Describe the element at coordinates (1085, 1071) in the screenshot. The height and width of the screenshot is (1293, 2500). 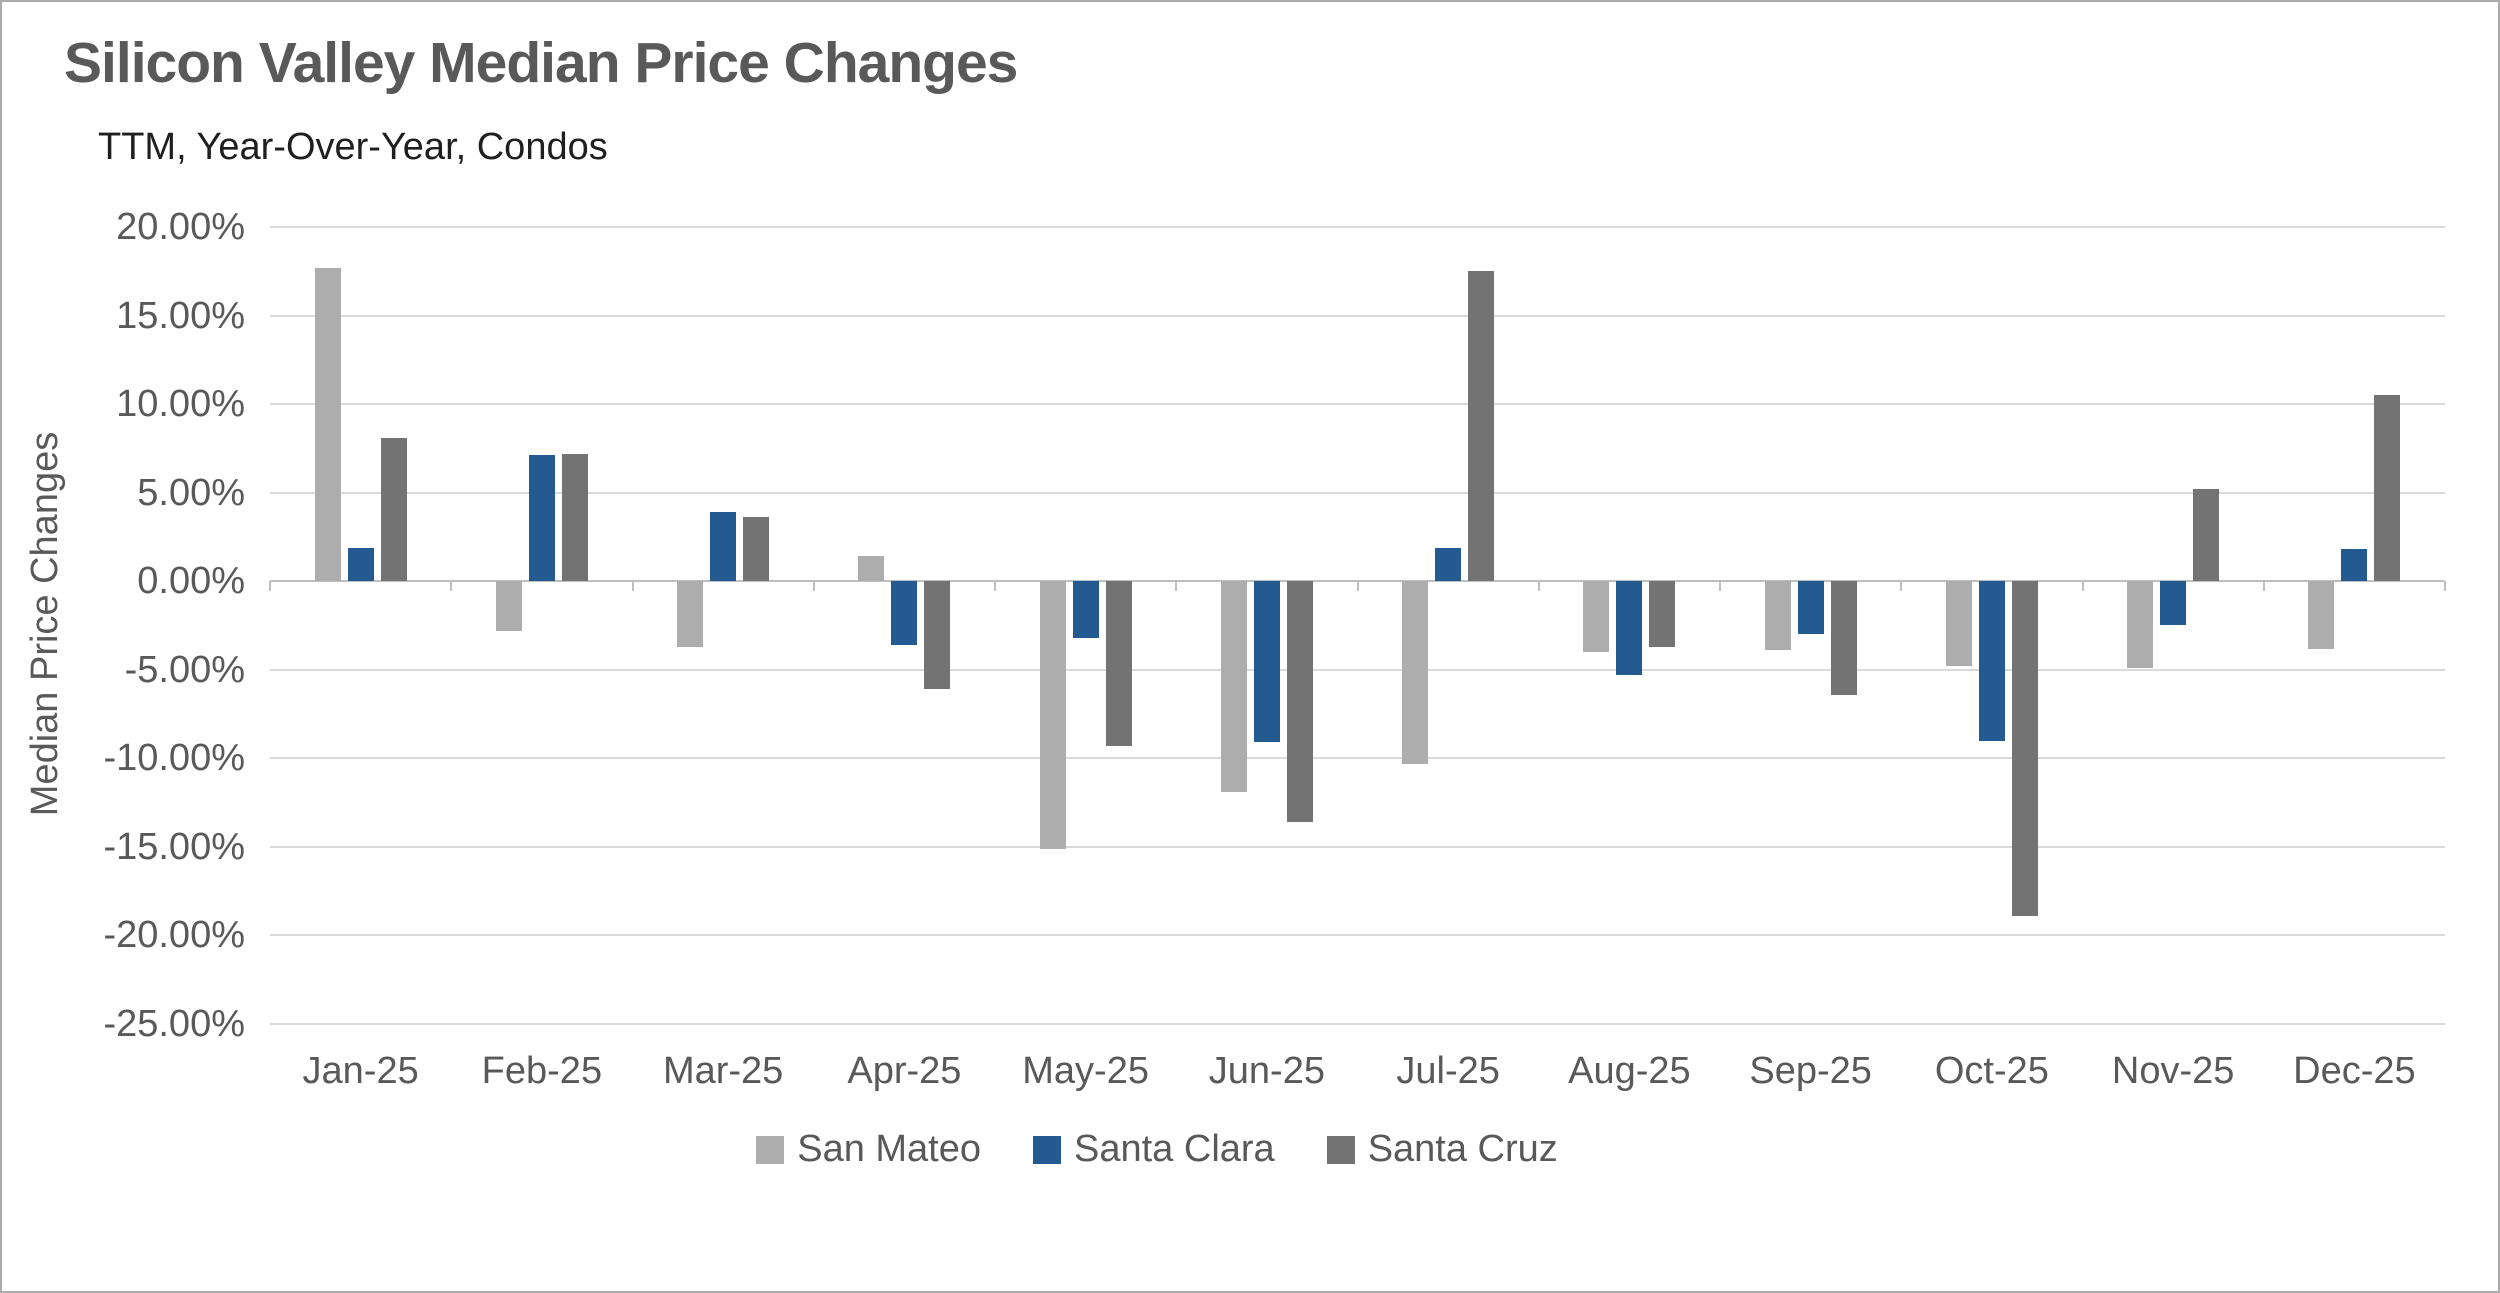
I see `x-axis-label-may-25: May-25` at that location.